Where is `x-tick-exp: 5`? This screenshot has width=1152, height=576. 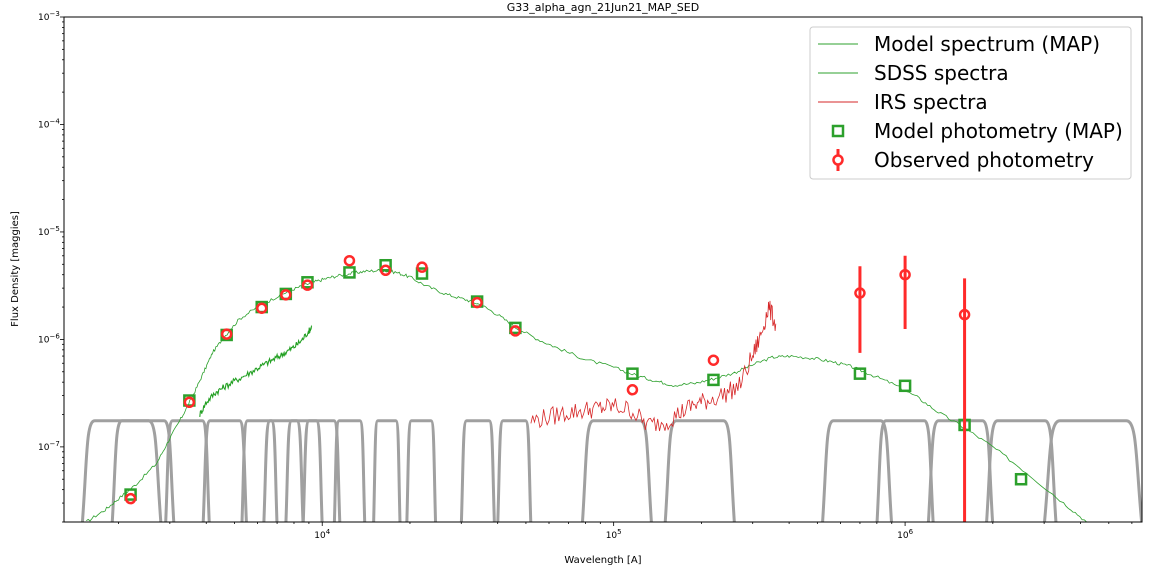 x-tick-exp: 5 is located at coordinates (619, 532).